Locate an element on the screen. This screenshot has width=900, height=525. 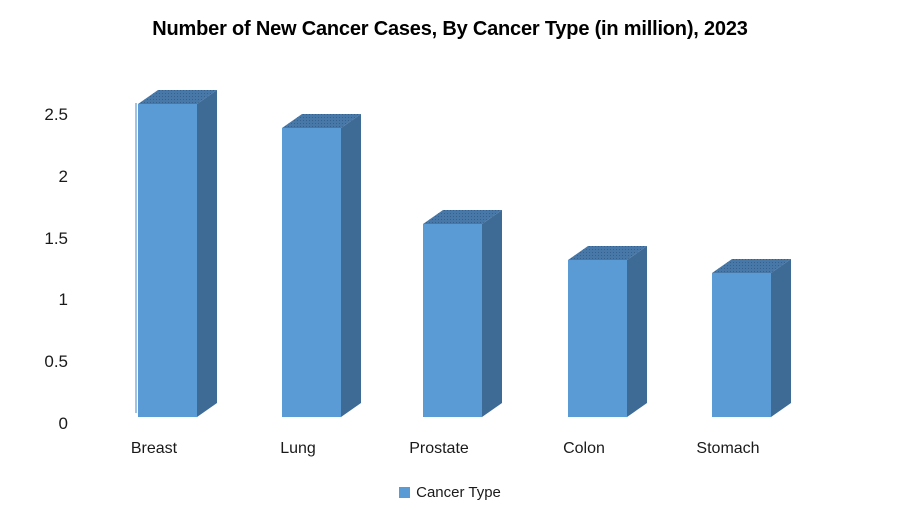
x-axis-label-prostate: Prostate is located at coordinates (439, 448).